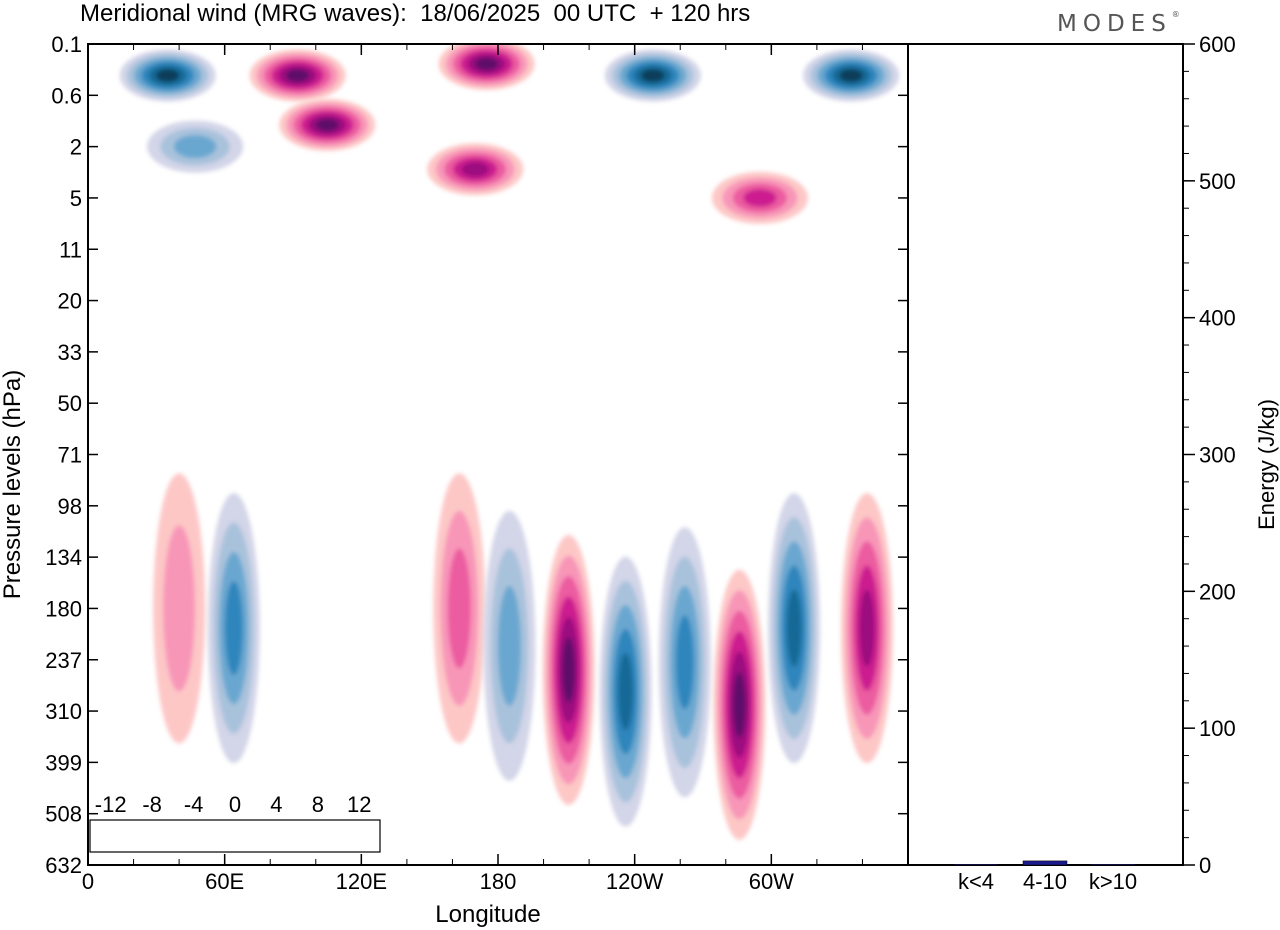  Describe the element at coordinates (498, 881) in the screenshot. I see `x-tick-label: 180` at that location.